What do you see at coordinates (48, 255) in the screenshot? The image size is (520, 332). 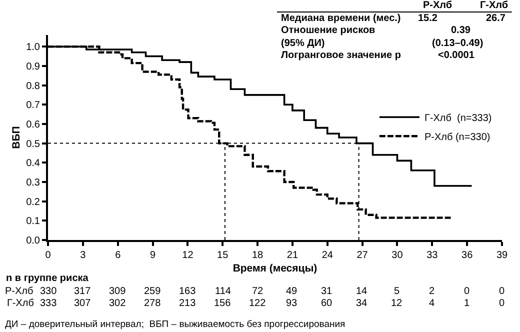 I see `x-tick-label: 0` at bounding box center [48, 255].